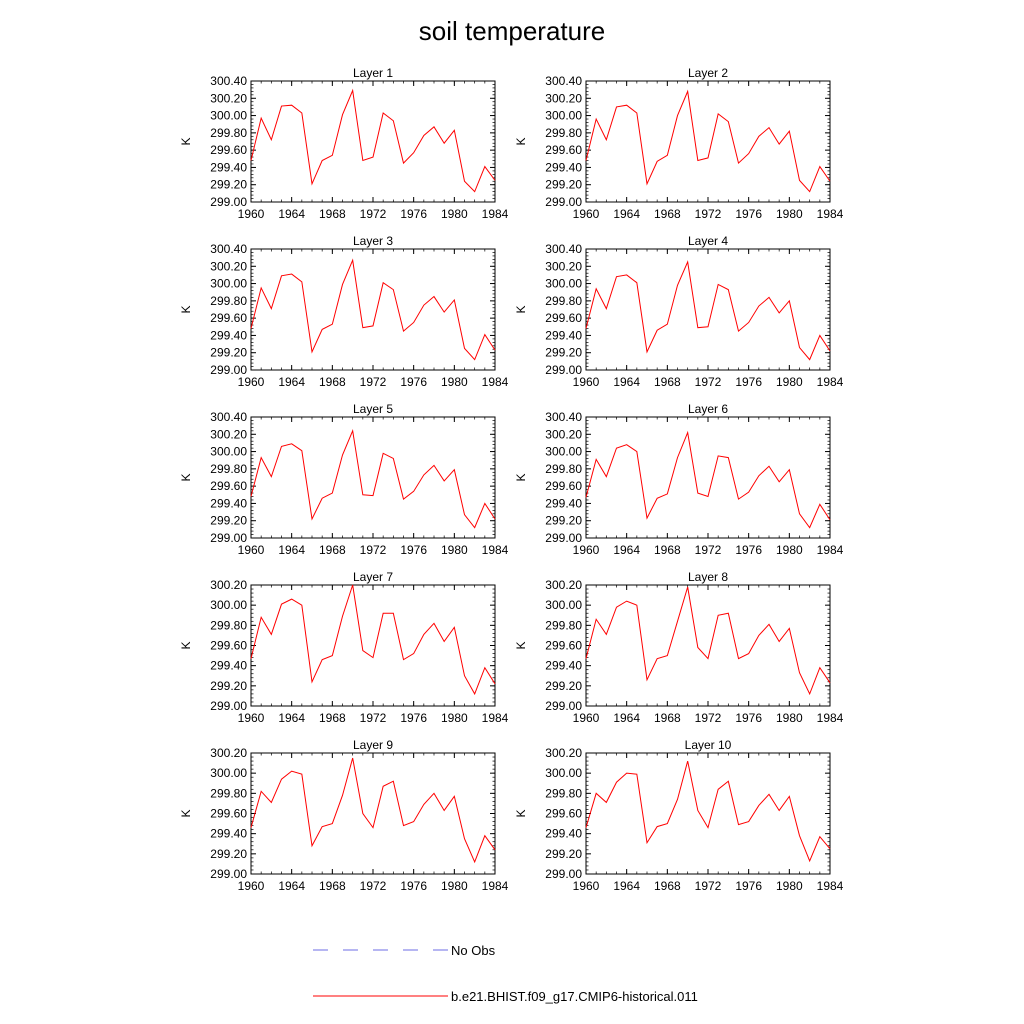  Describe the element at coordinates (373, 241) in the screenshot. I see `panel-title: Layer 3` at that location.